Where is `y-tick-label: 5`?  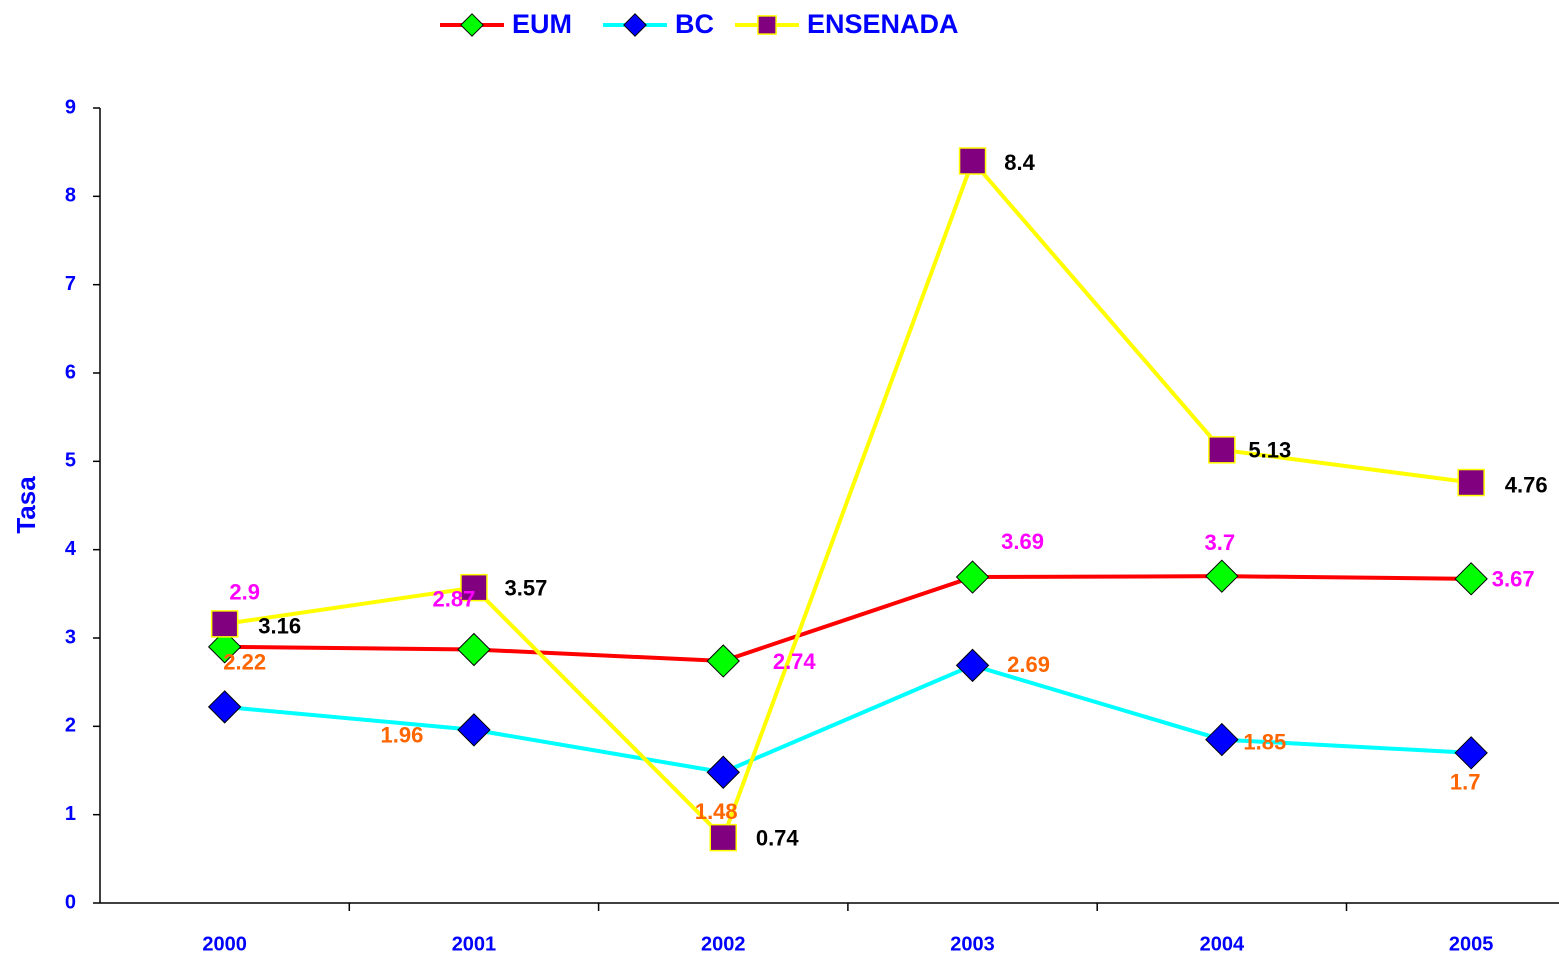
y-tick-label: 5 is located at coordinates (70, 461).